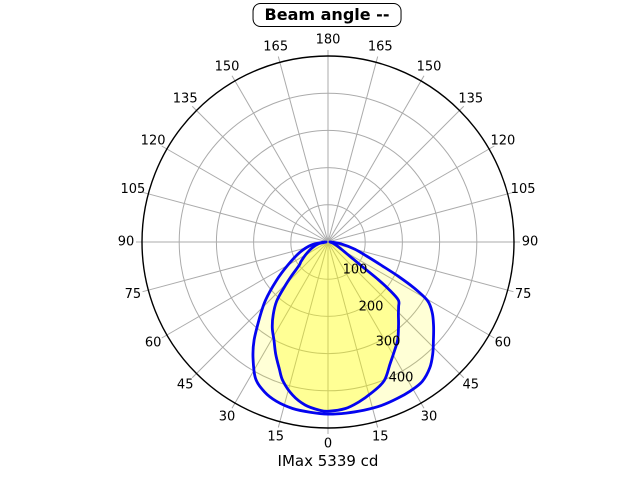  What do you see at coordinates (328, 444) in the screenshot?
I see `angle-label: 0` at bounding box center [328, 444].